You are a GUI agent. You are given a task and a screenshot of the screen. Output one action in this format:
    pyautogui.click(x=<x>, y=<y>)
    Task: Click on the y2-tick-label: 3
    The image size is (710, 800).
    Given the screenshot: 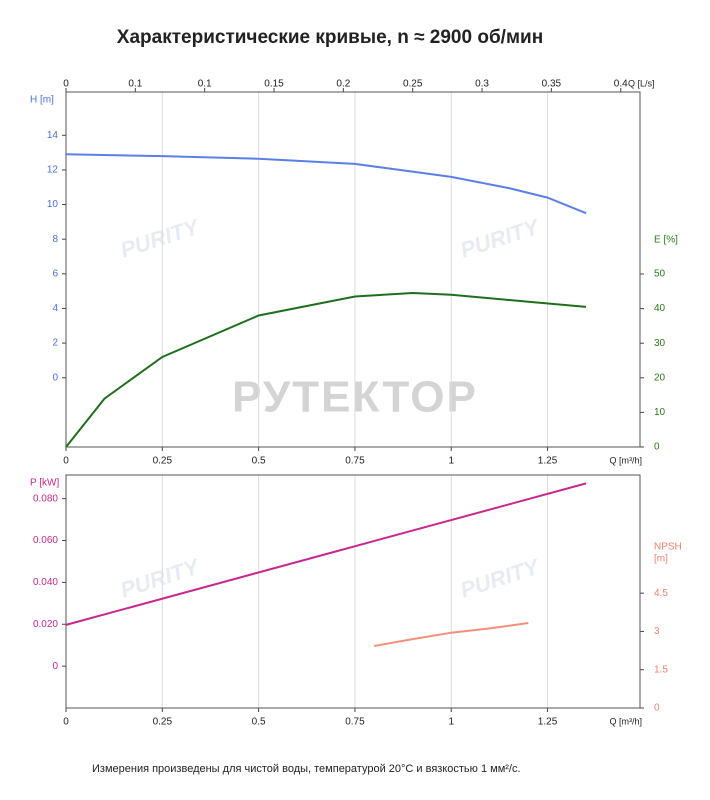 What is the action you would take?
    pyautogui.click(x=657, y=631)
    